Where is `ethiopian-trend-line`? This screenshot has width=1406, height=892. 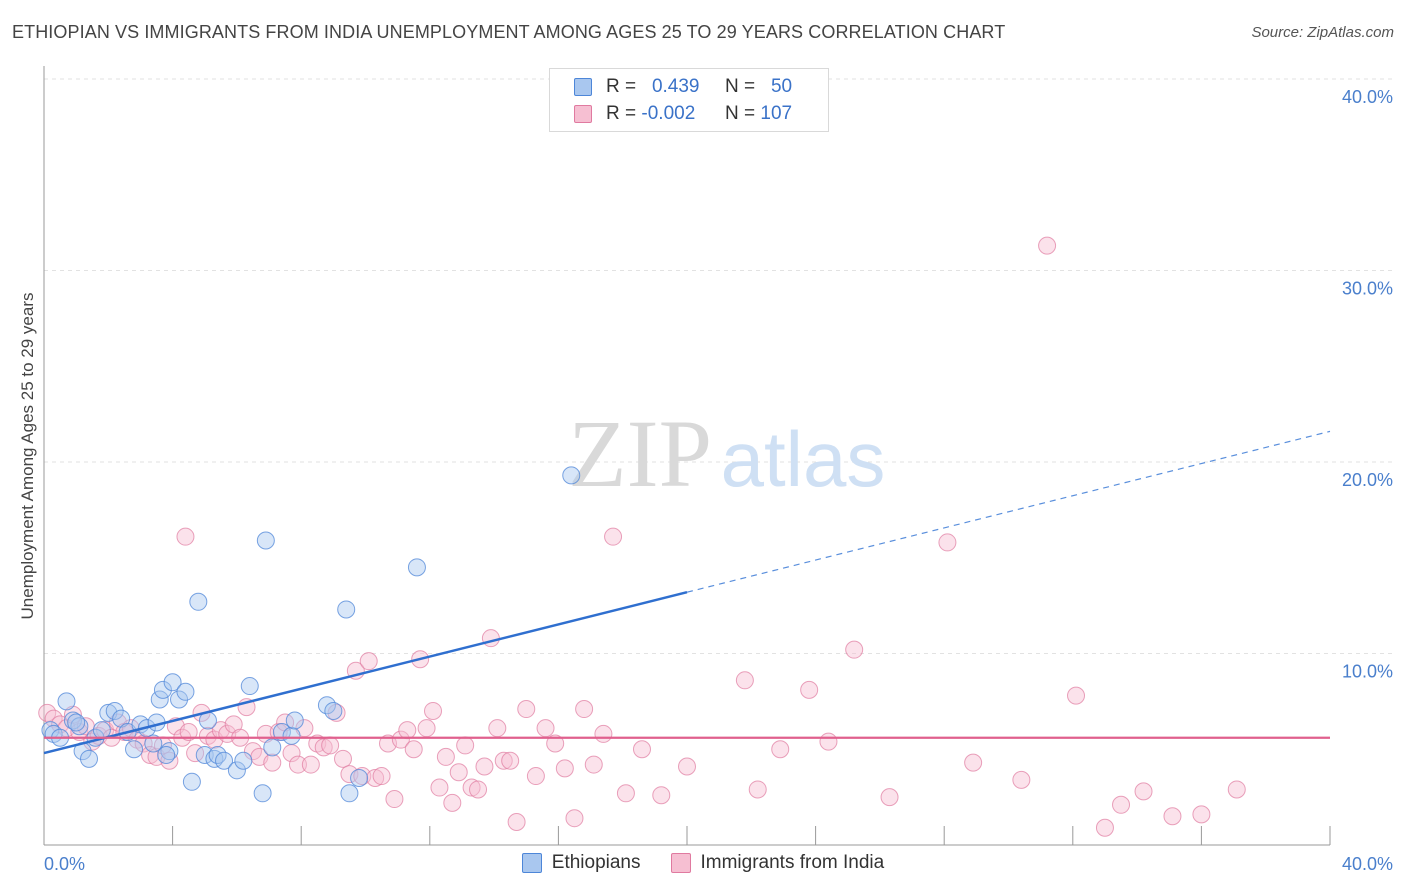 ethiopian-trend-line is located at coordinates (365, 673).